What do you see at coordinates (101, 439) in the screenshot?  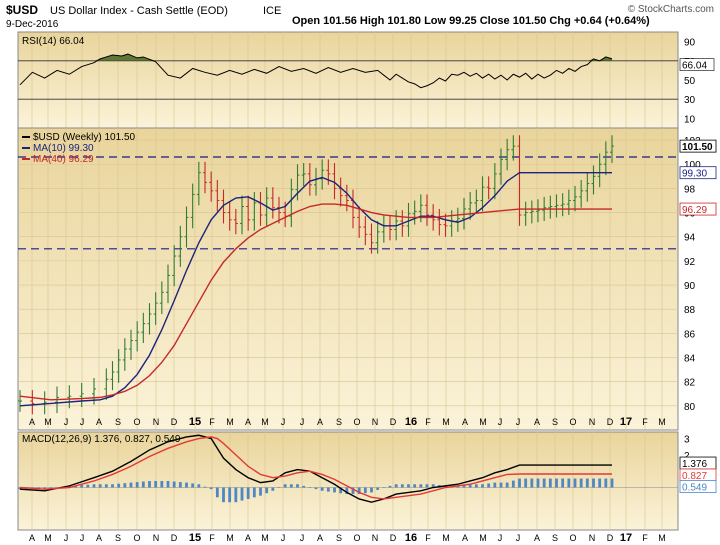 I see `macd-title: MACD(12,26,9) 1.376, 0.827, 0.549` at bounding box center [101, 439].